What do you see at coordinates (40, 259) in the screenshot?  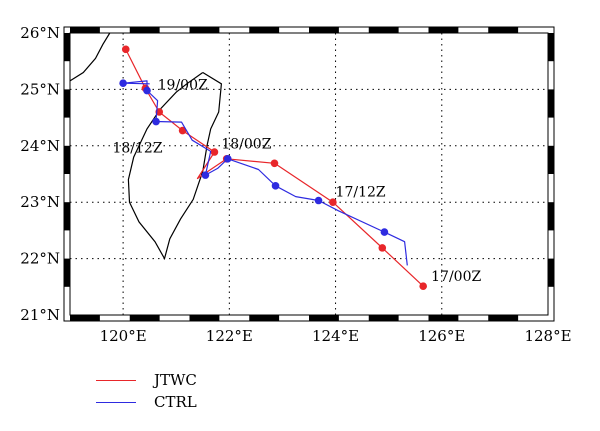 I see `y-tick-label-1: 22°N` at bounding box center [40, 259].